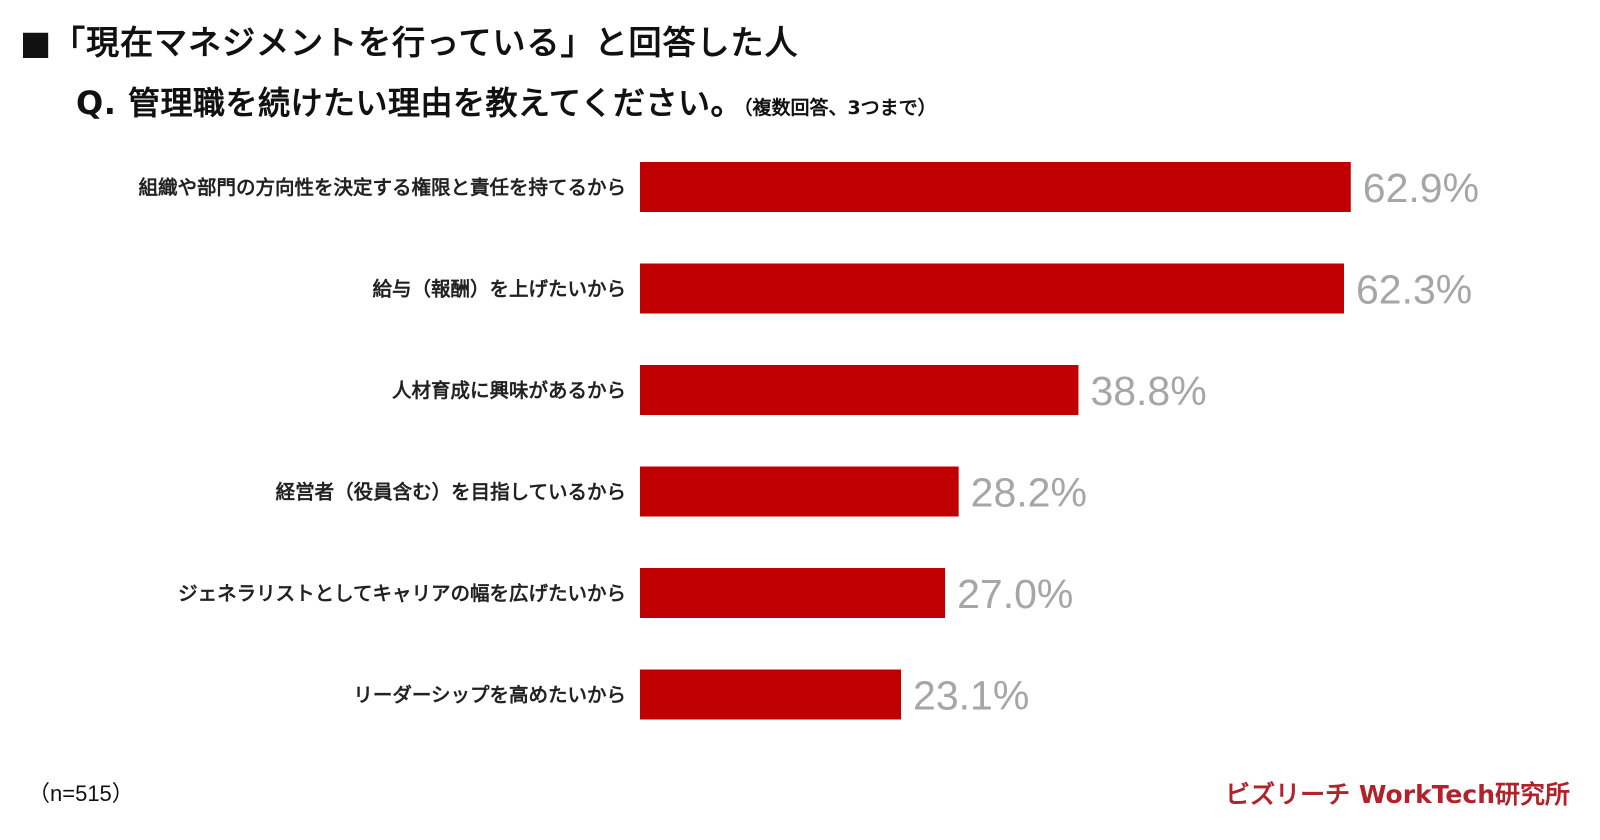  What do you see at coordinates (1397, 794) in the screenshot?
I see `brand-logo-text: ビズリーチ WorkTech研究所` at bounding box center [1397, 794].